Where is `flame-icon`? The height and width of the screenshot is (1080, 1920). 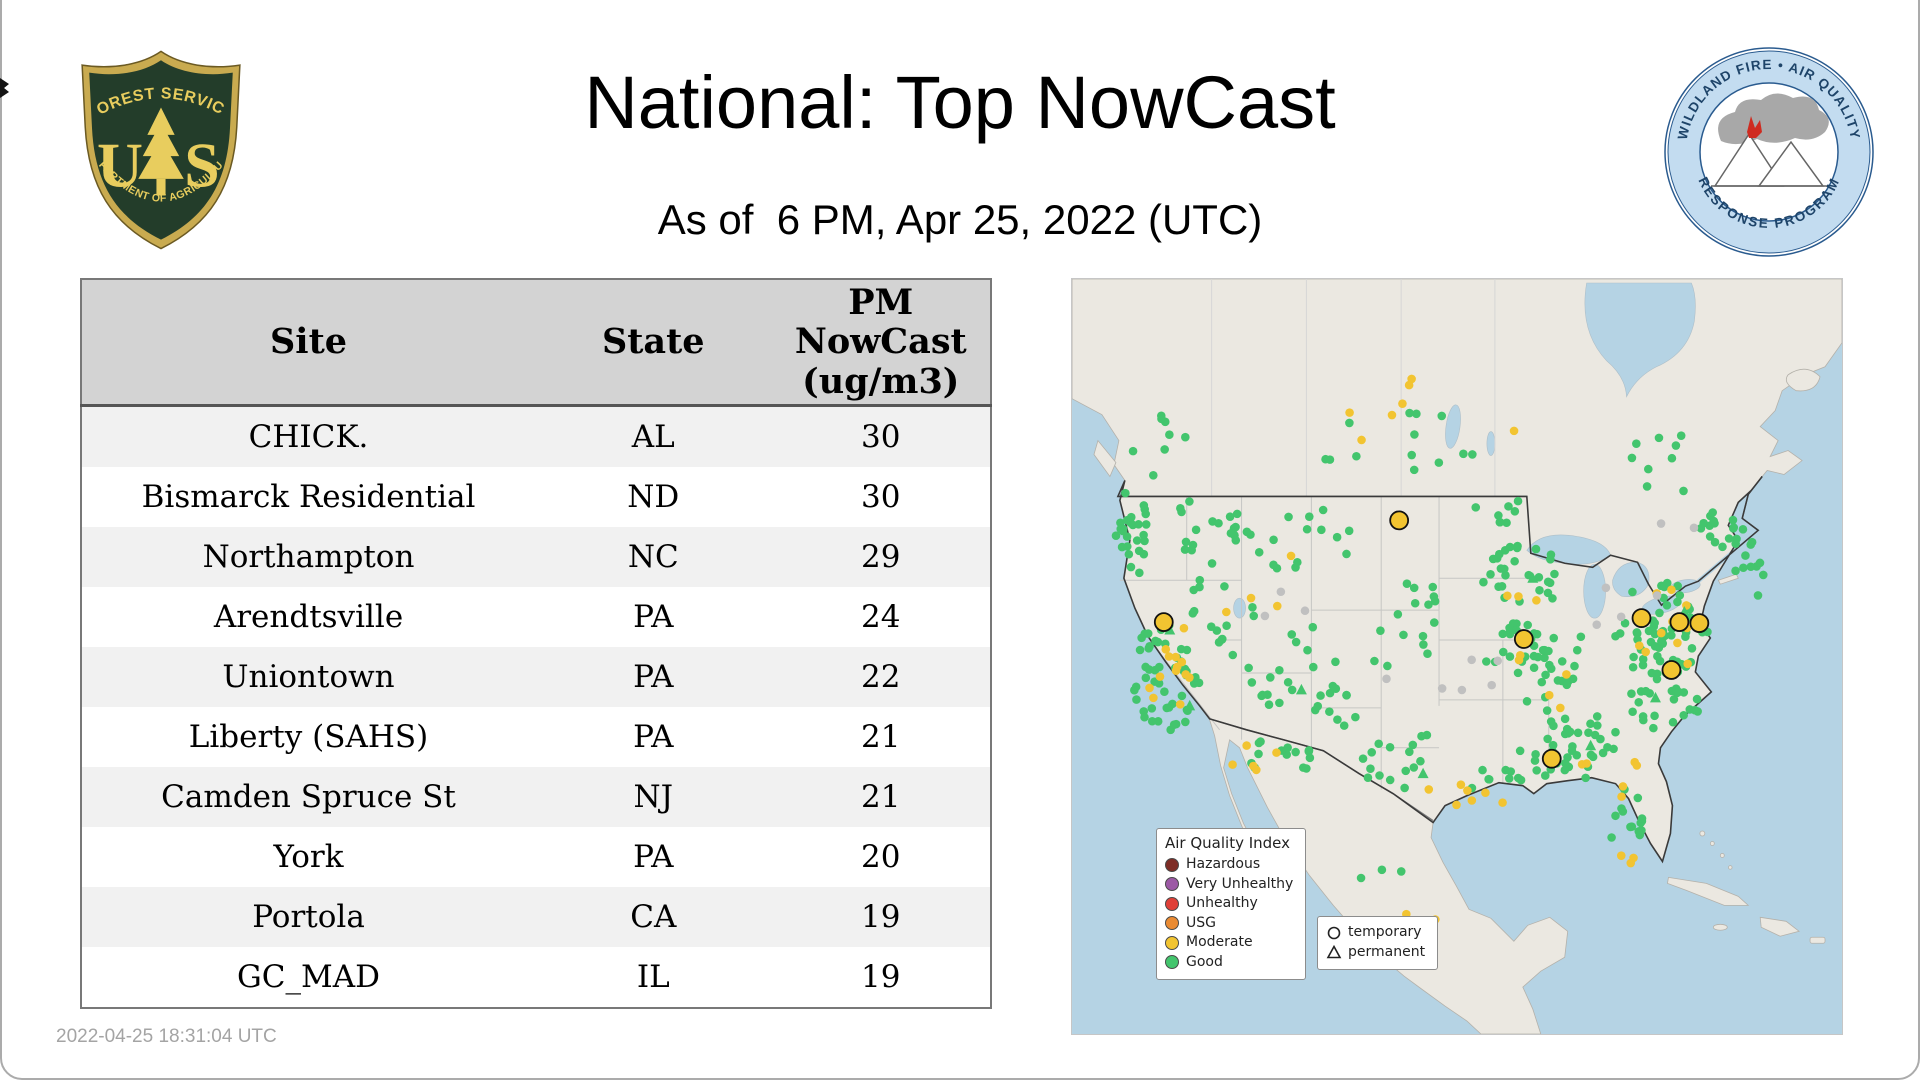
flame-icon is located at coordinates (1754, 127).